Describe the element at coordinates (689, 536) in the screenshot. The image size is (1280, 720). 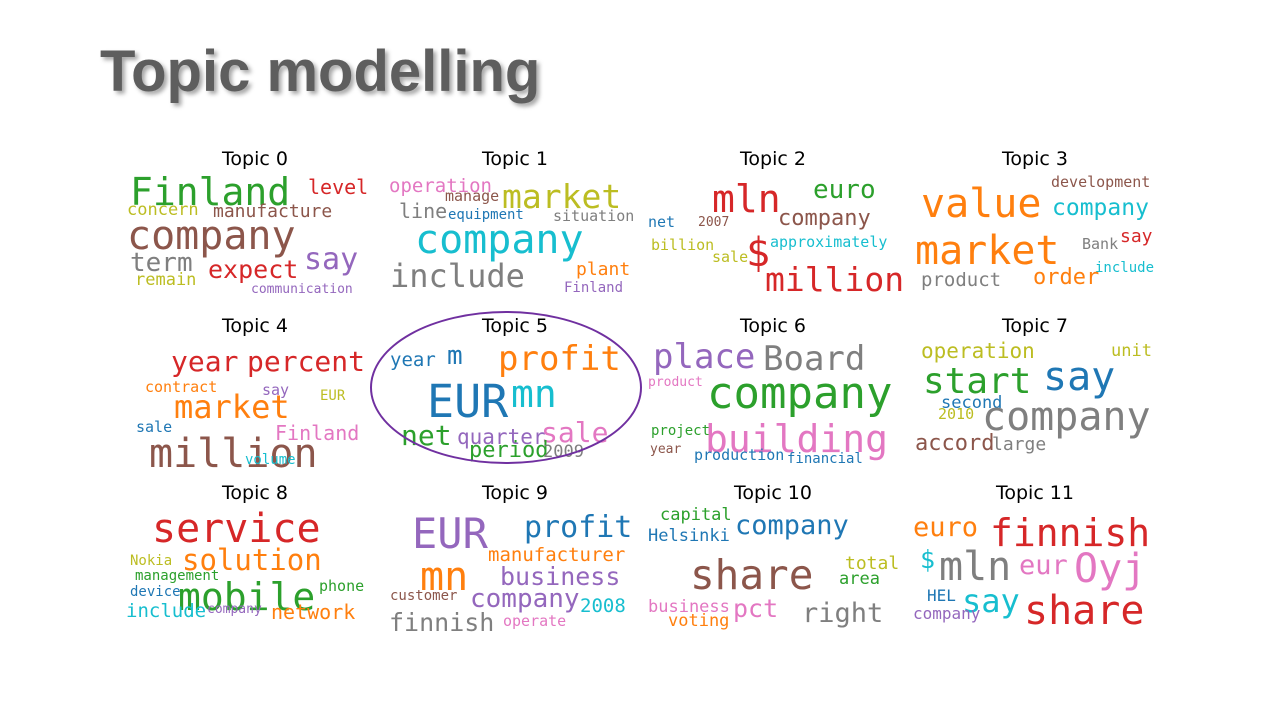
I see `word-helsinki: Helsinki` at that location.